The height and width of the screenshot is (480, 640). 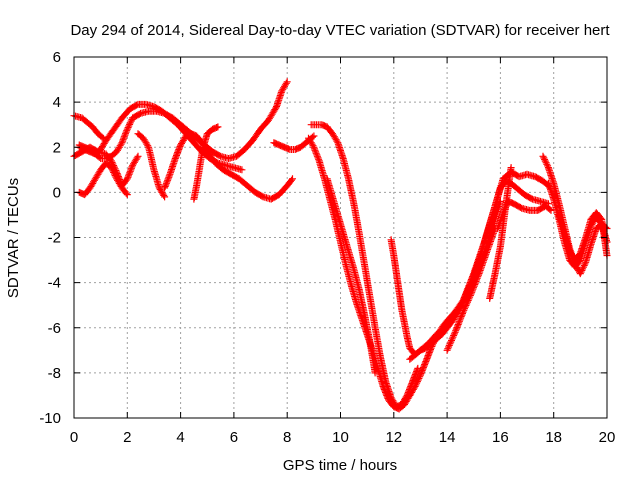 I want to click on y-tick-label: -6, so click(x=54, y=328).